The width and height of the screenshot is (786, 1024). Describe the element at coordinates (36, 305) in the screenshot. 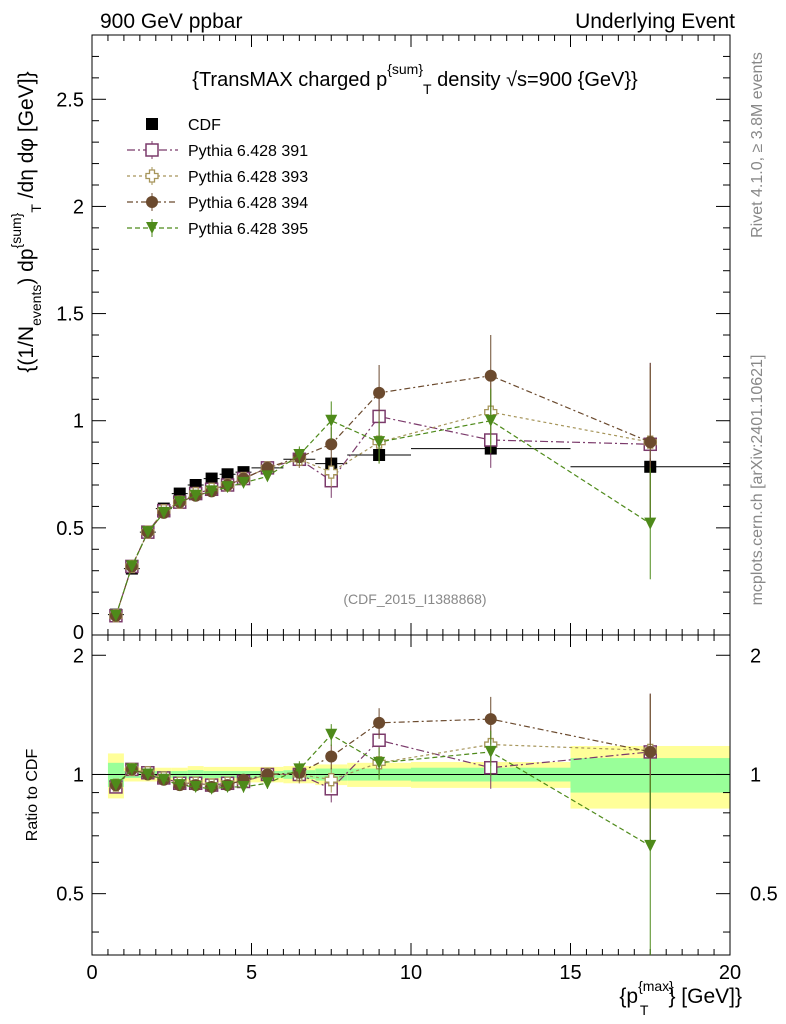

I see `ylabel-sub-events: events` at that location.